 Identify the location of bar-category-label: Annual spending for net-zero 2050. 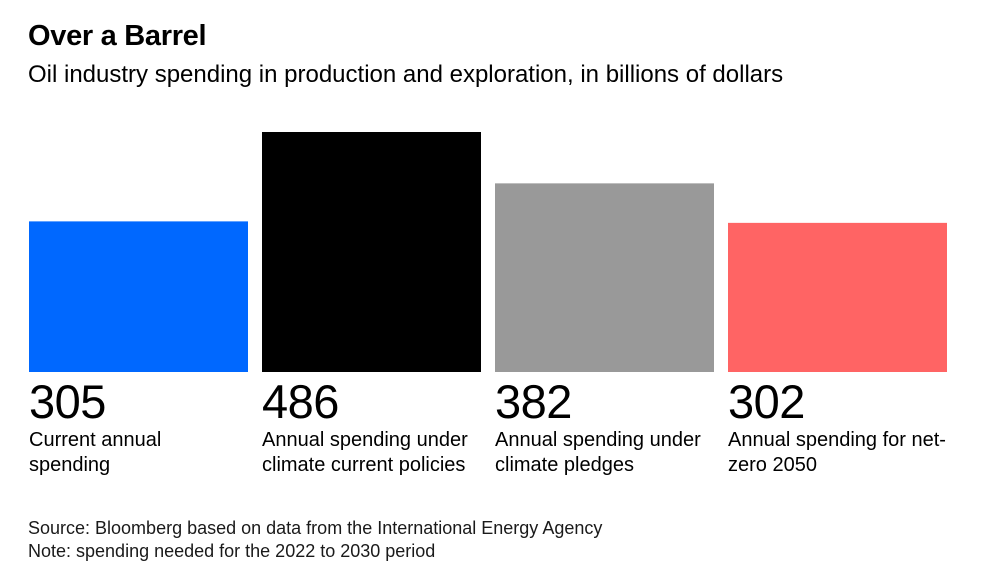
(837, 452).